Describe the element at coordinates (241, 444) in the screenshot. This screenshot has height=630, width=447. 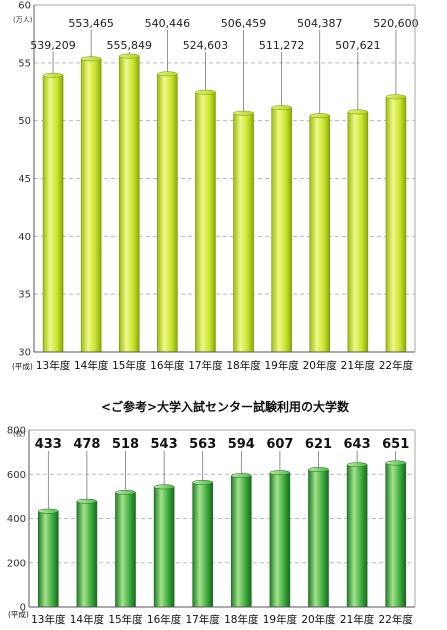
I see `data-label: 594` at that location.